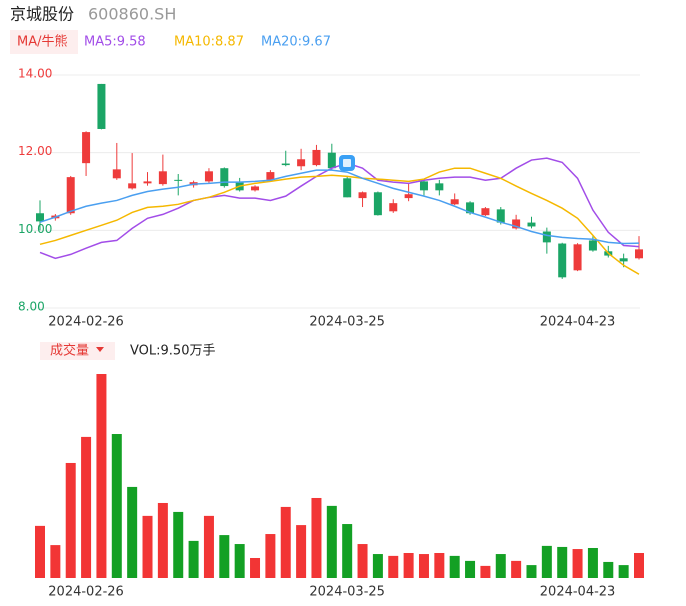 The height and width of the screenshot is (606, 686). Describe the element at coordinates (69, 351) in the screenshot. I see `volume-button: 成交量` at that location.